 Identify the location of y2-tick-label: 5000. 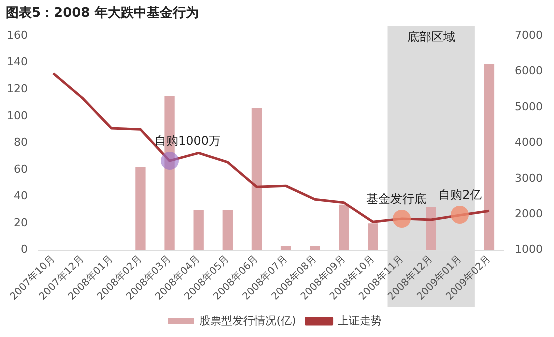
(529, 107).